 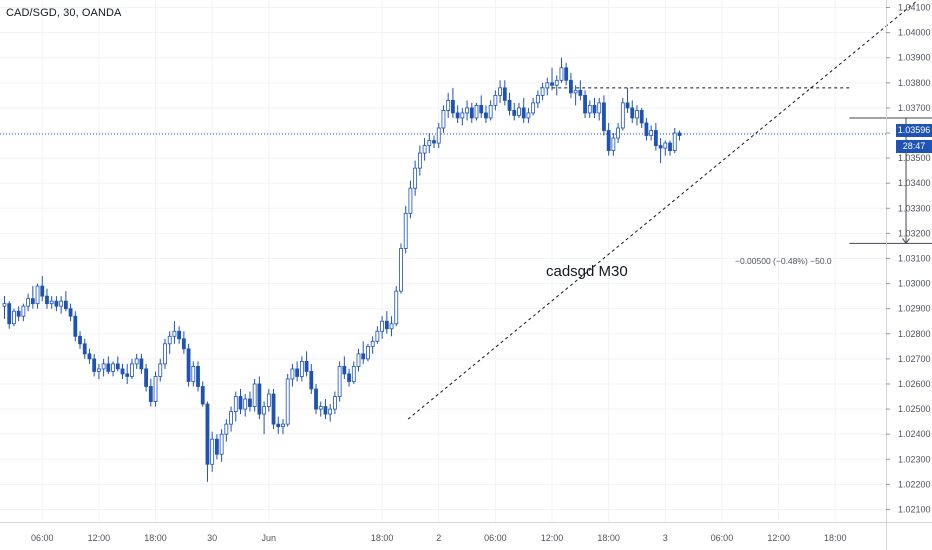 I want to click on price-axis-label: 1.03900, so click(x=914, y=58).